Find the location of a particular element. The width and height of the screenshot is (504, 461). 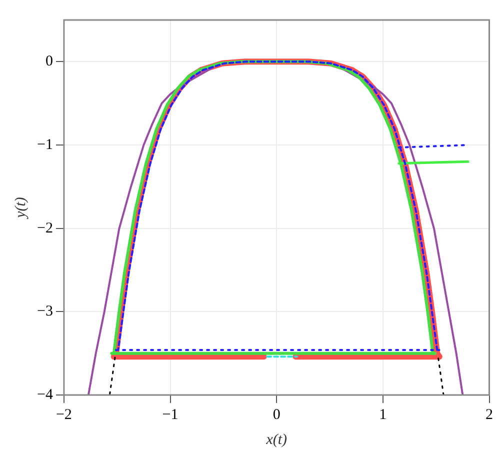

y-axis-title: y(t) is located at coordinates (20, 208).